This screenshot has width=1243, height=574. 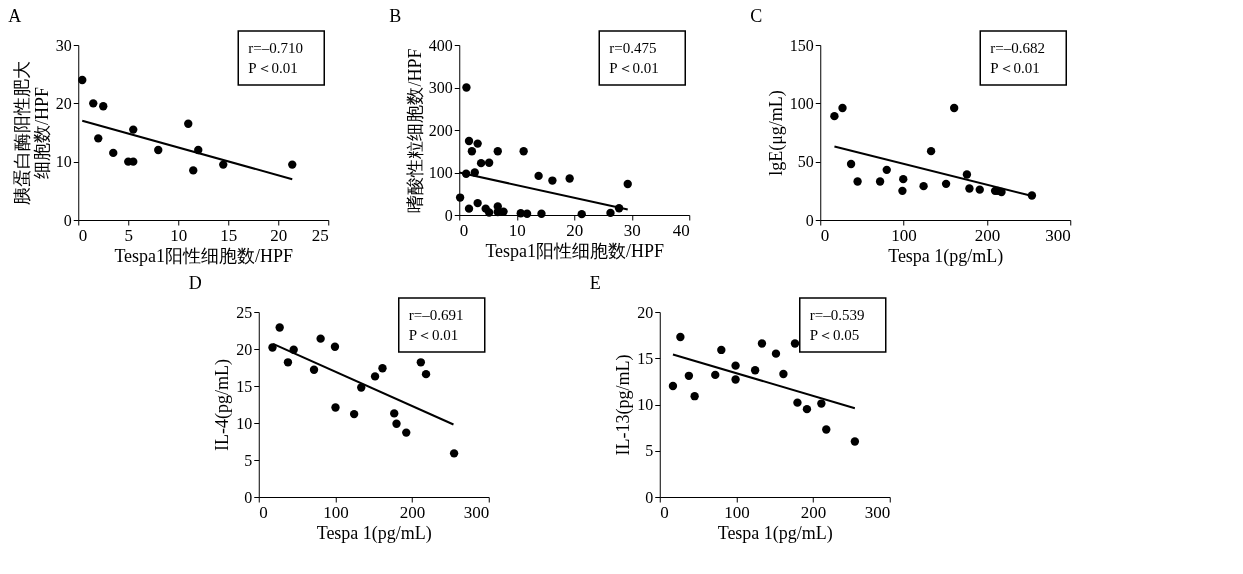 I want to click on y-axis-title: IL-4(pg/mL), so click(x=223, y=405).